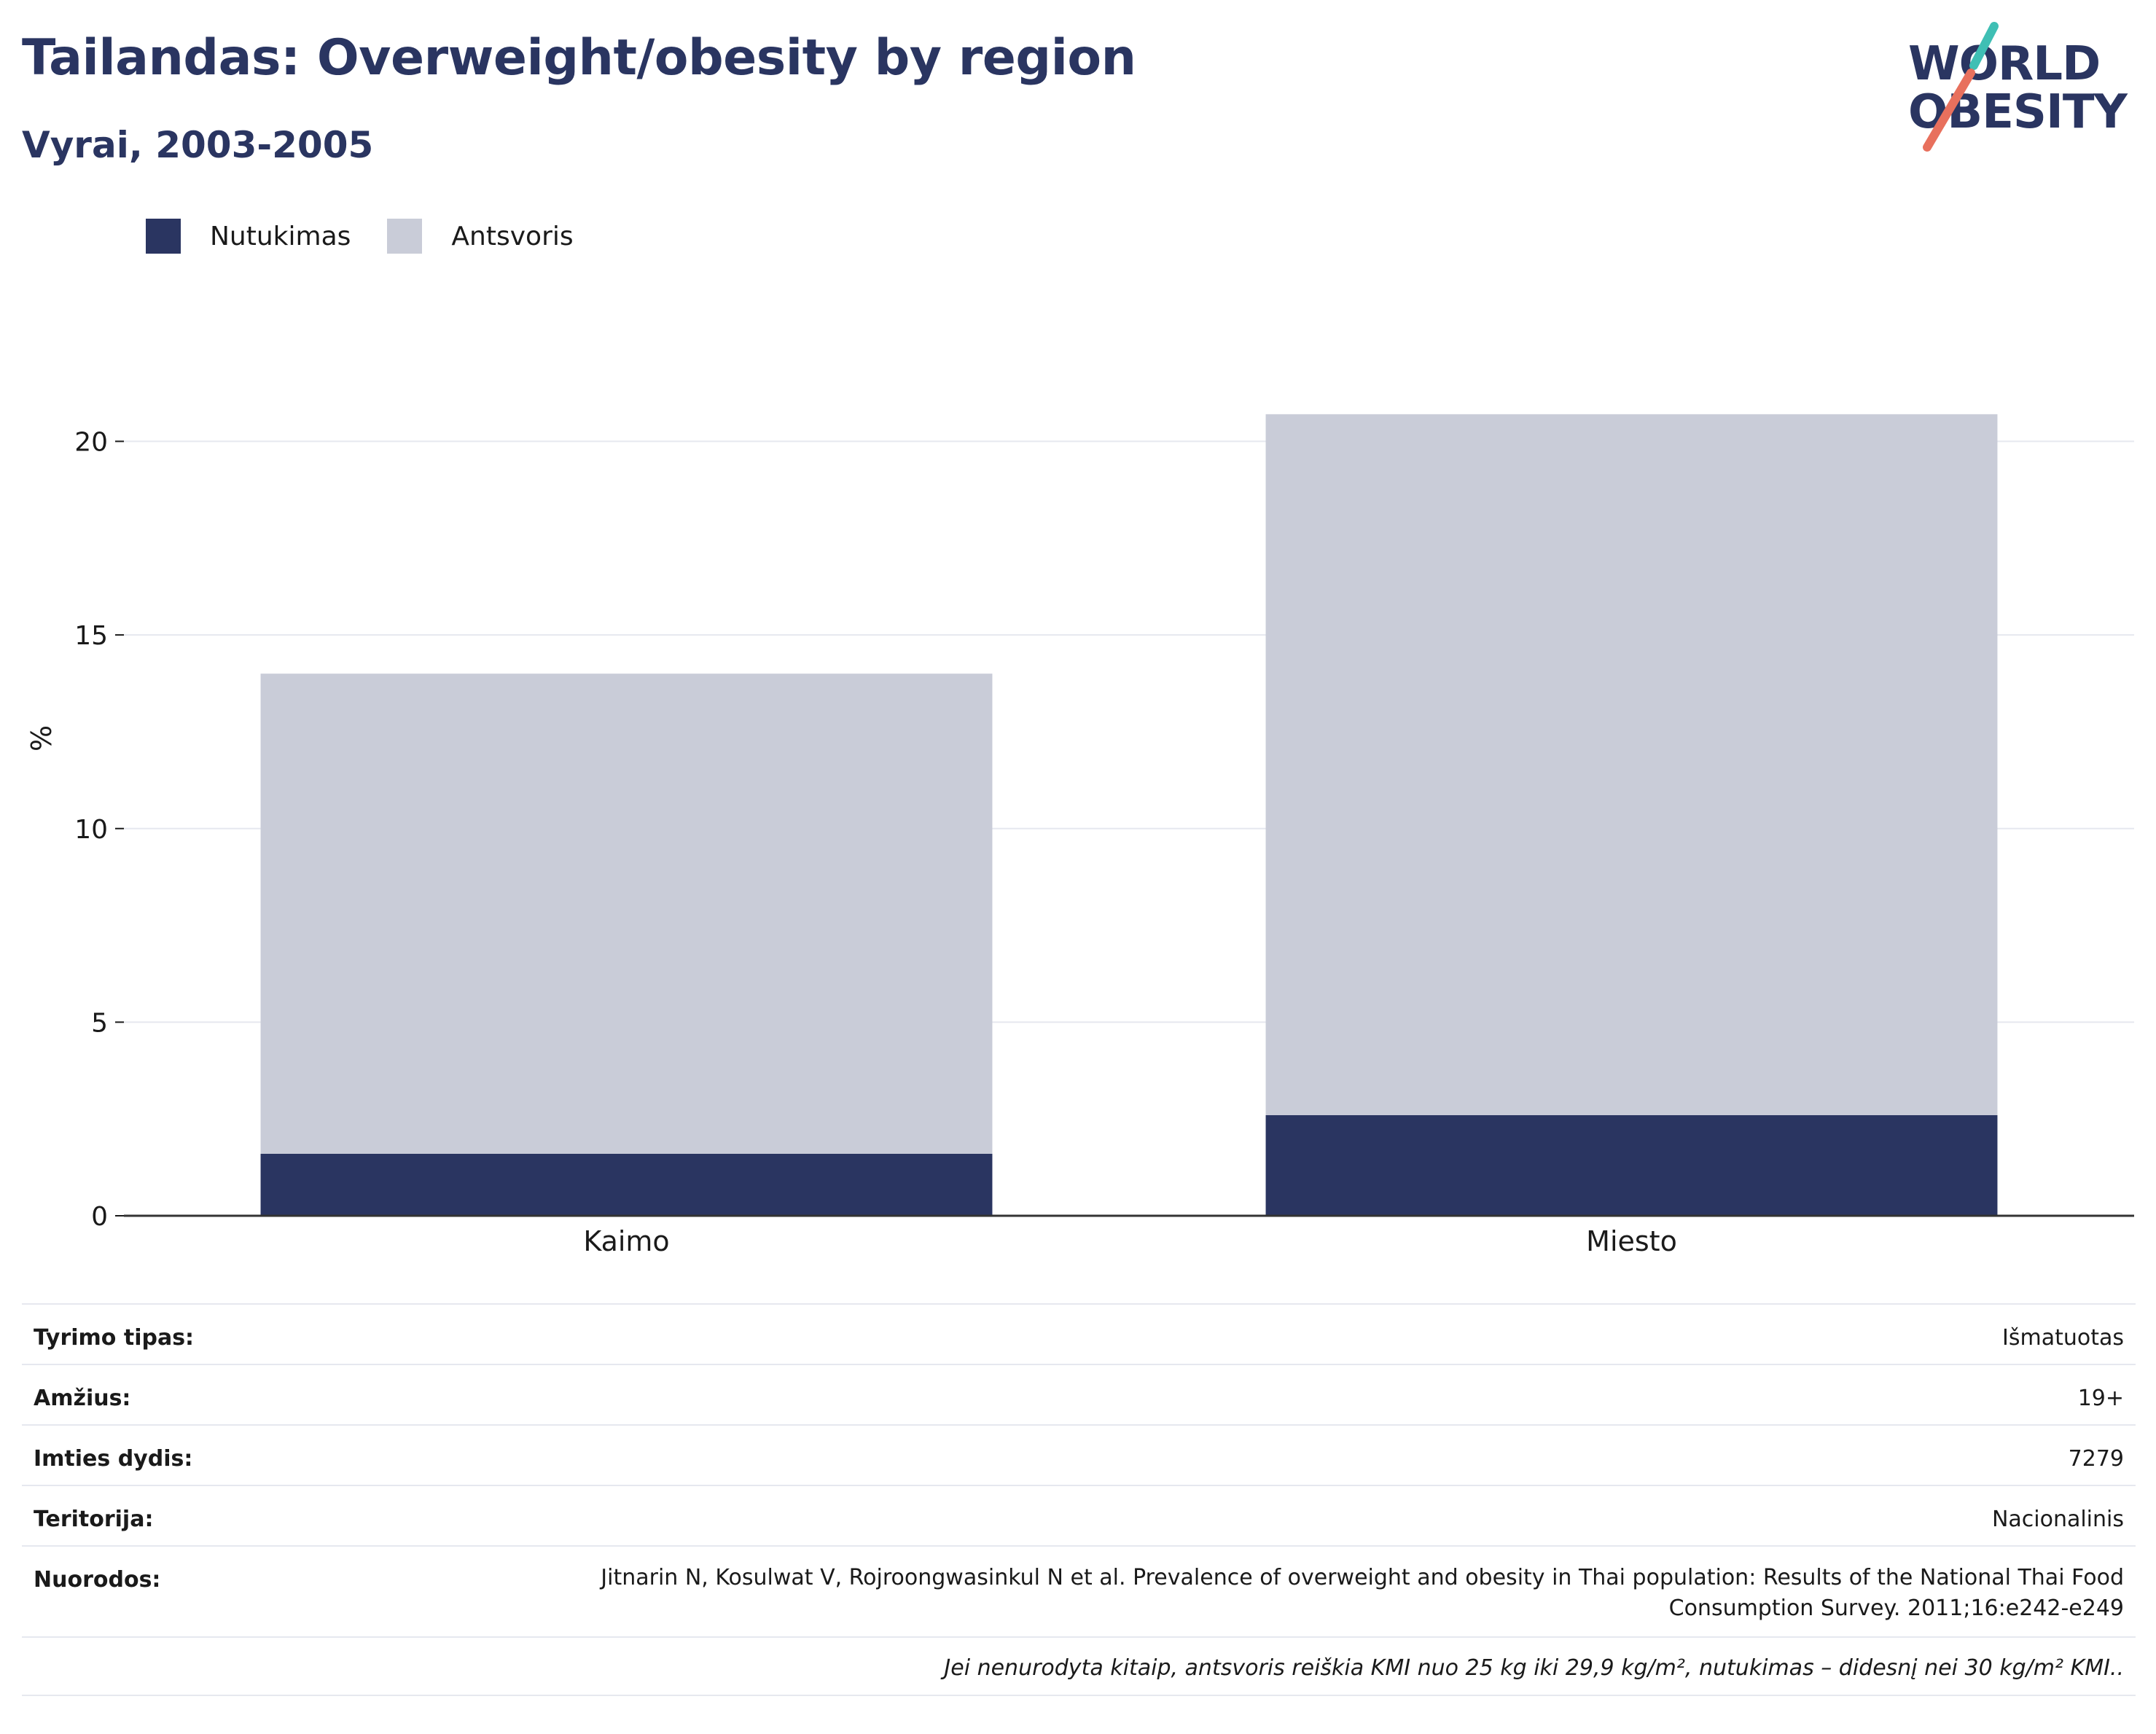  Describe the element at coordinates (2101, 1398) in the screenshot. I see `info-value: 19+` at that location.